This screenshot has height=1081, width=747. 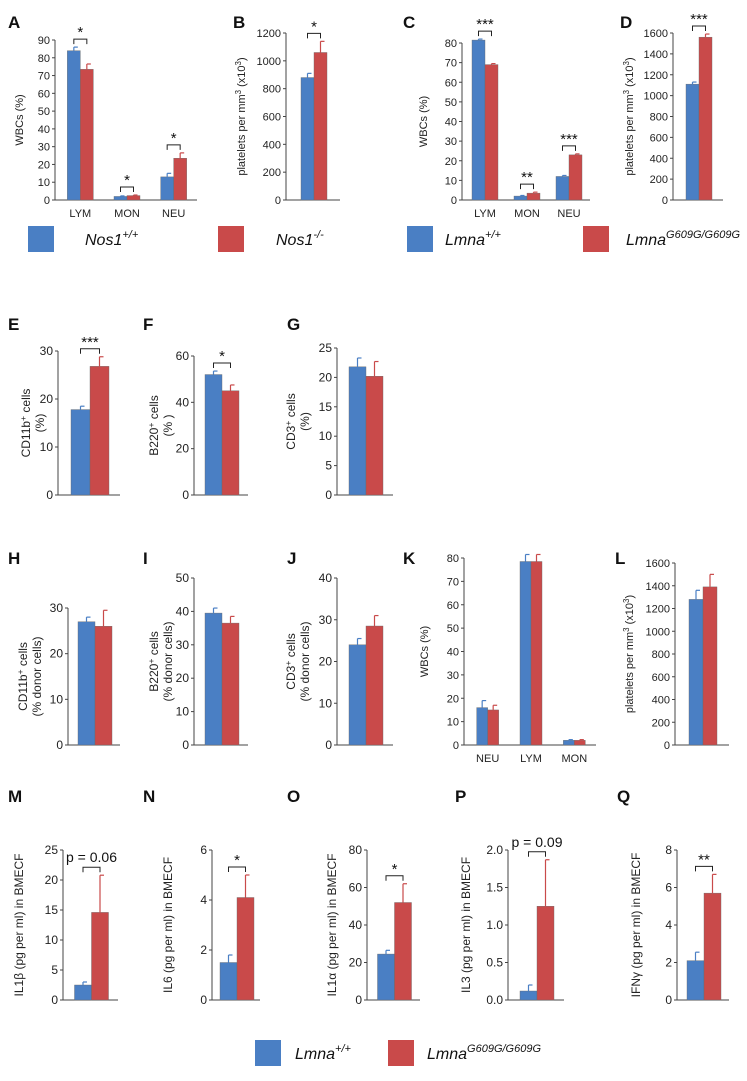 I want to click on bar-a-wt-neu, so click(x=167, y=188).